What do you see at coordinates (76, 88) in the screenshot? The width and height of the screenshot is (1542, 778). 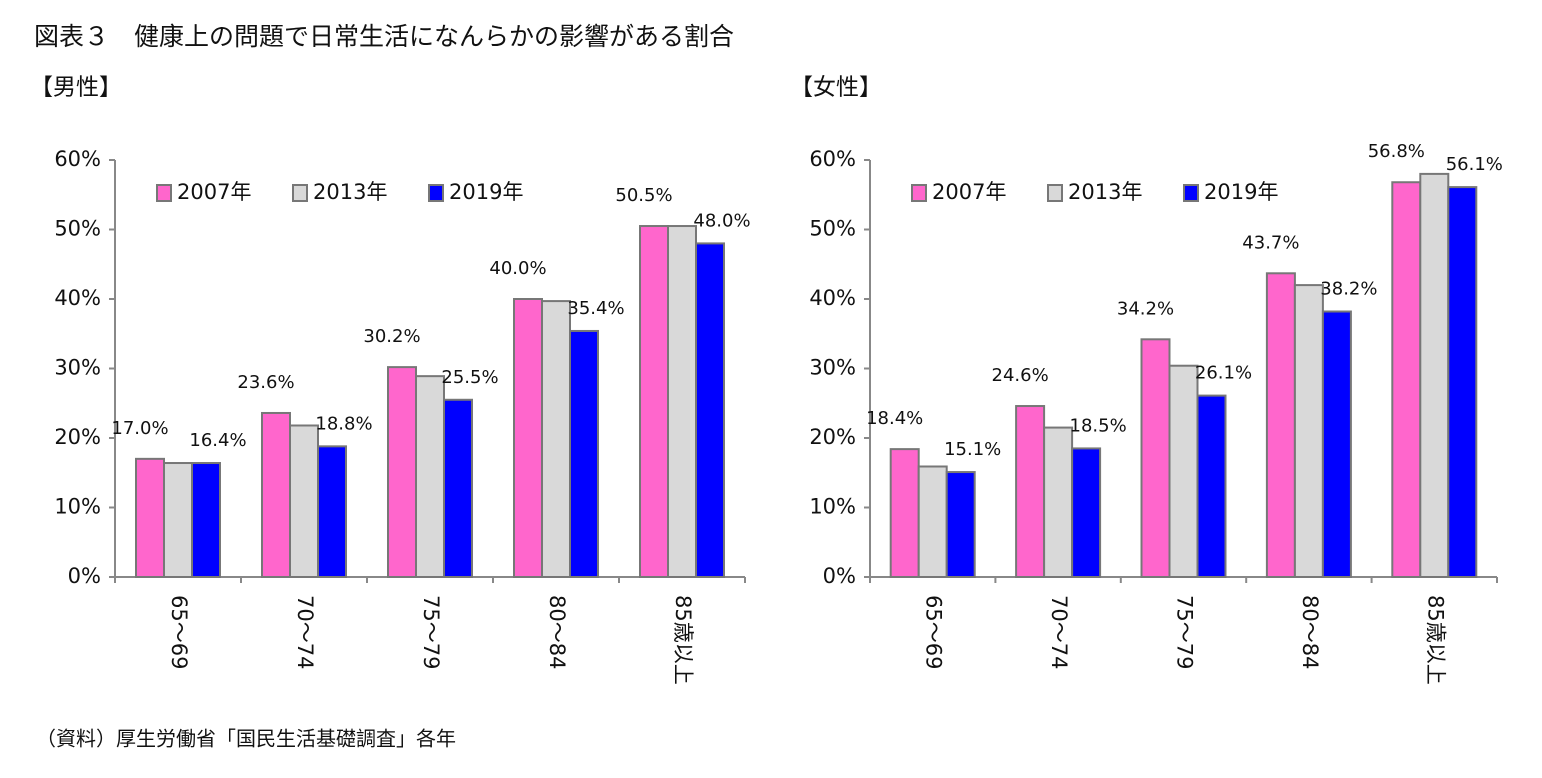 I see `chart-title: 【男性】` at bounding box center [76, 88].